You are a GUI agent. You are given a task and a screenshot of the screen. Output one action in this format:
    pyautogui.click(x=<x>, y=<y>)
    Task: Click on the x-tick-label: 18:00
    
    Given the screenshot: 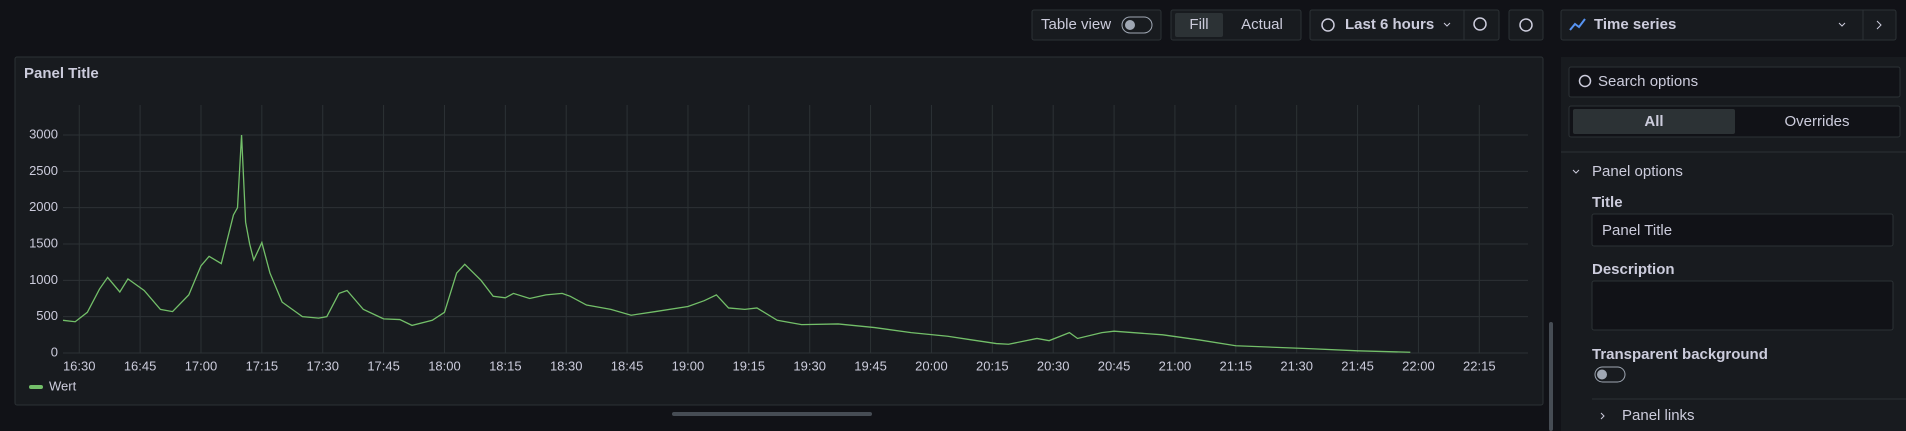 What is the action you would take?
    pyautogui.click(x=444, y=365)
    